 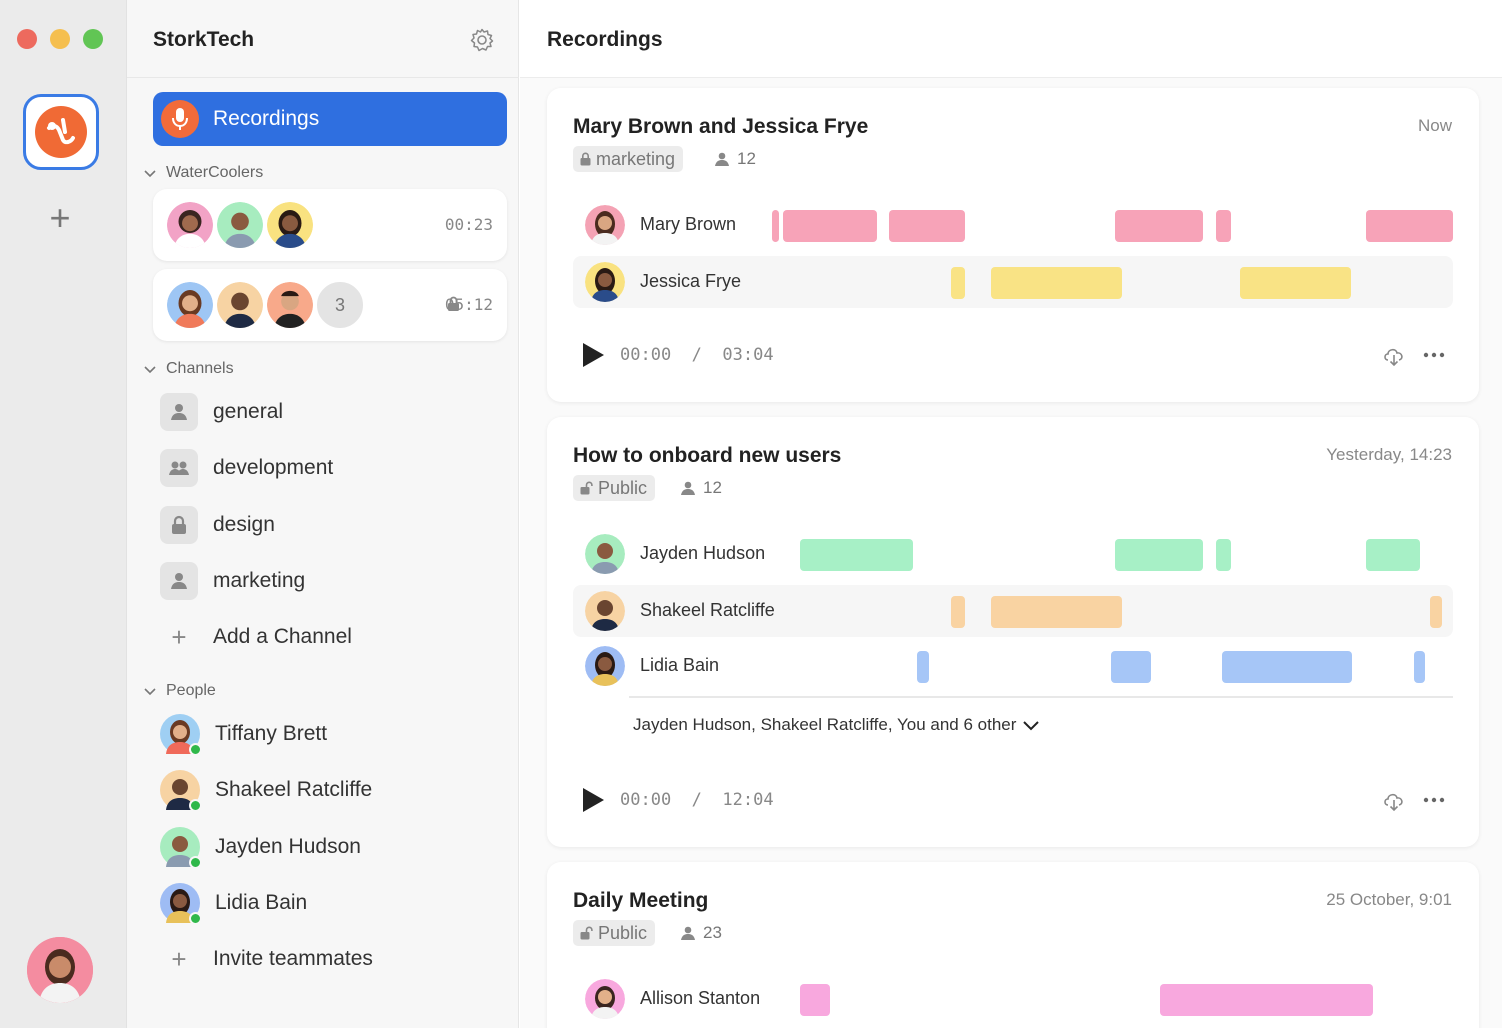 I want to click on person-name: Lidia Bain, so click(x=261, y=902).